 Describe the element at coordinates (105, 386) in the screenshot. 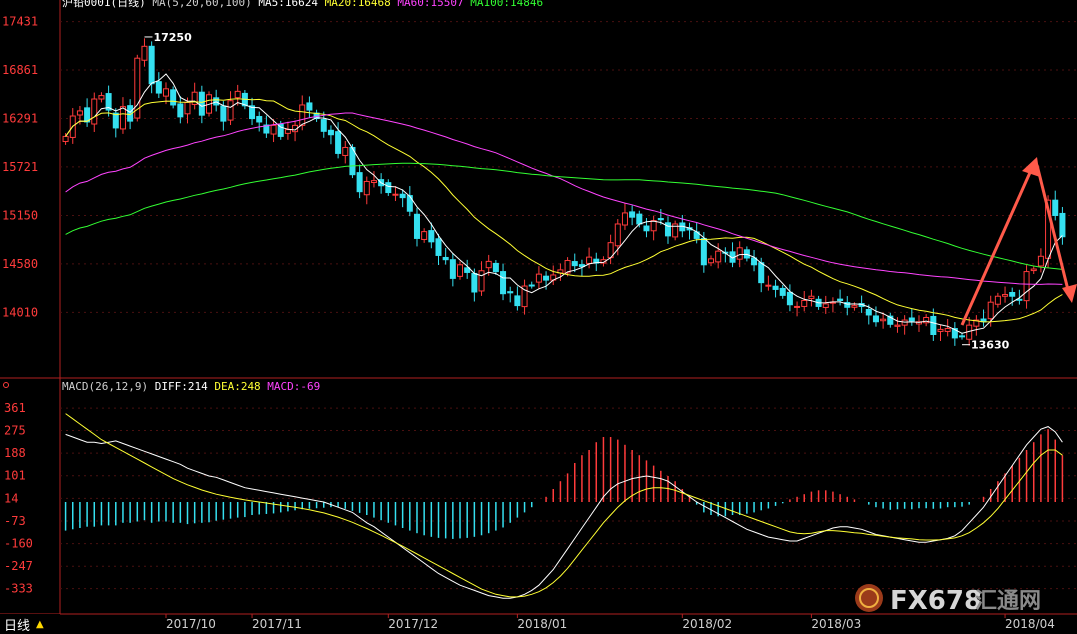

I see `header-part: MACD(26,12,9)` at that location.